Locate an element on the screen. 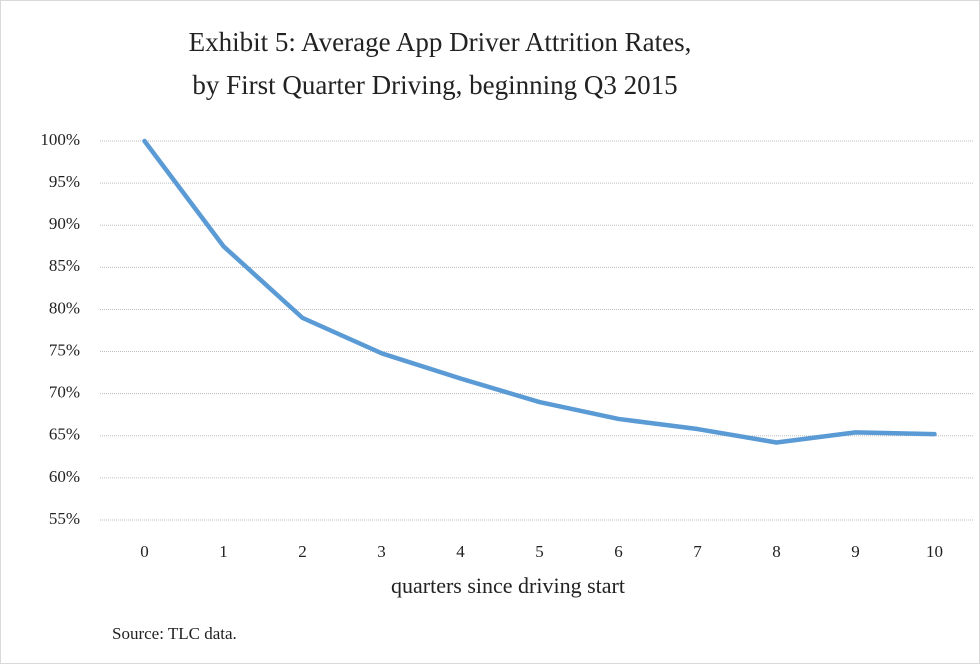 The height and width of the screenshot is (664, 980). y-tick-label: 80% is located at coordinates (64, 307).